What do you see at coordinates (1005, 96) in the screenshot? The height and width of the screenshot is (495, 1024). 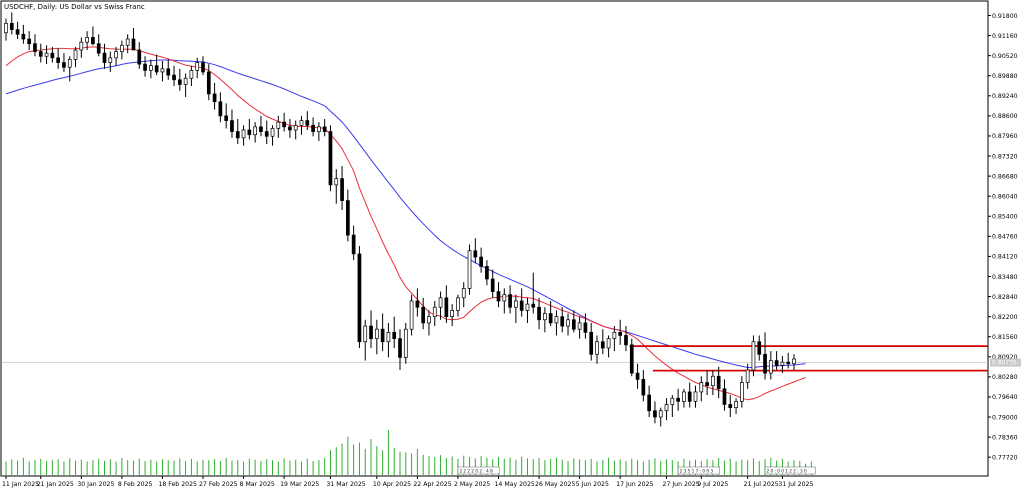 I see `y-tick-label: 0.89240` at bounding box center [1005, 96].